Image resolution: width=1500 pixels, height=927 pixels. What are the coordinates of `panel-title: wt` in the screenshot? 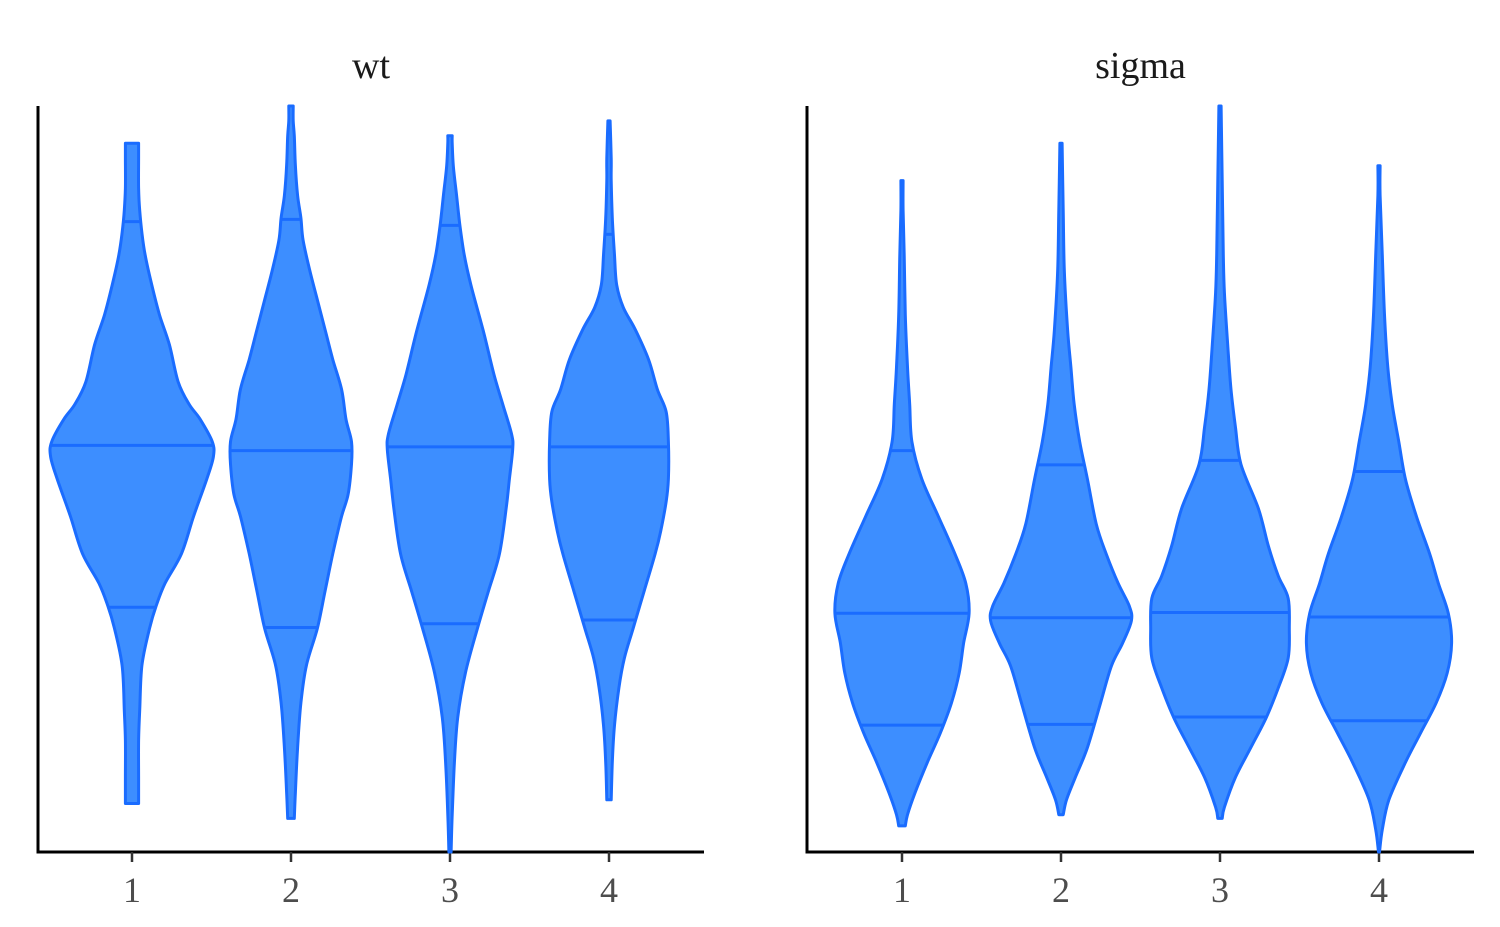 It's located at (371, 66).